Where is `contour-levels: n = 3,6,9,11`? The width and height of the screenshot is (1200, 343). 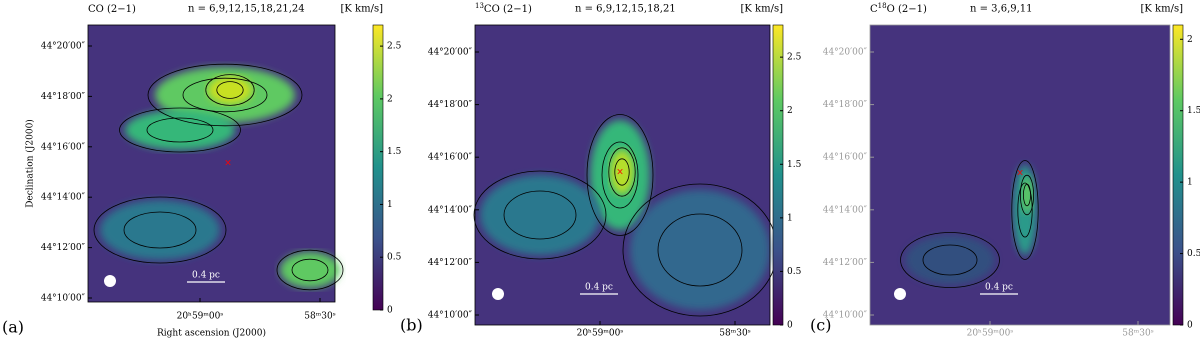
contour-levels: n = 3,6,9,11 is located at coordinates (1001, 9).